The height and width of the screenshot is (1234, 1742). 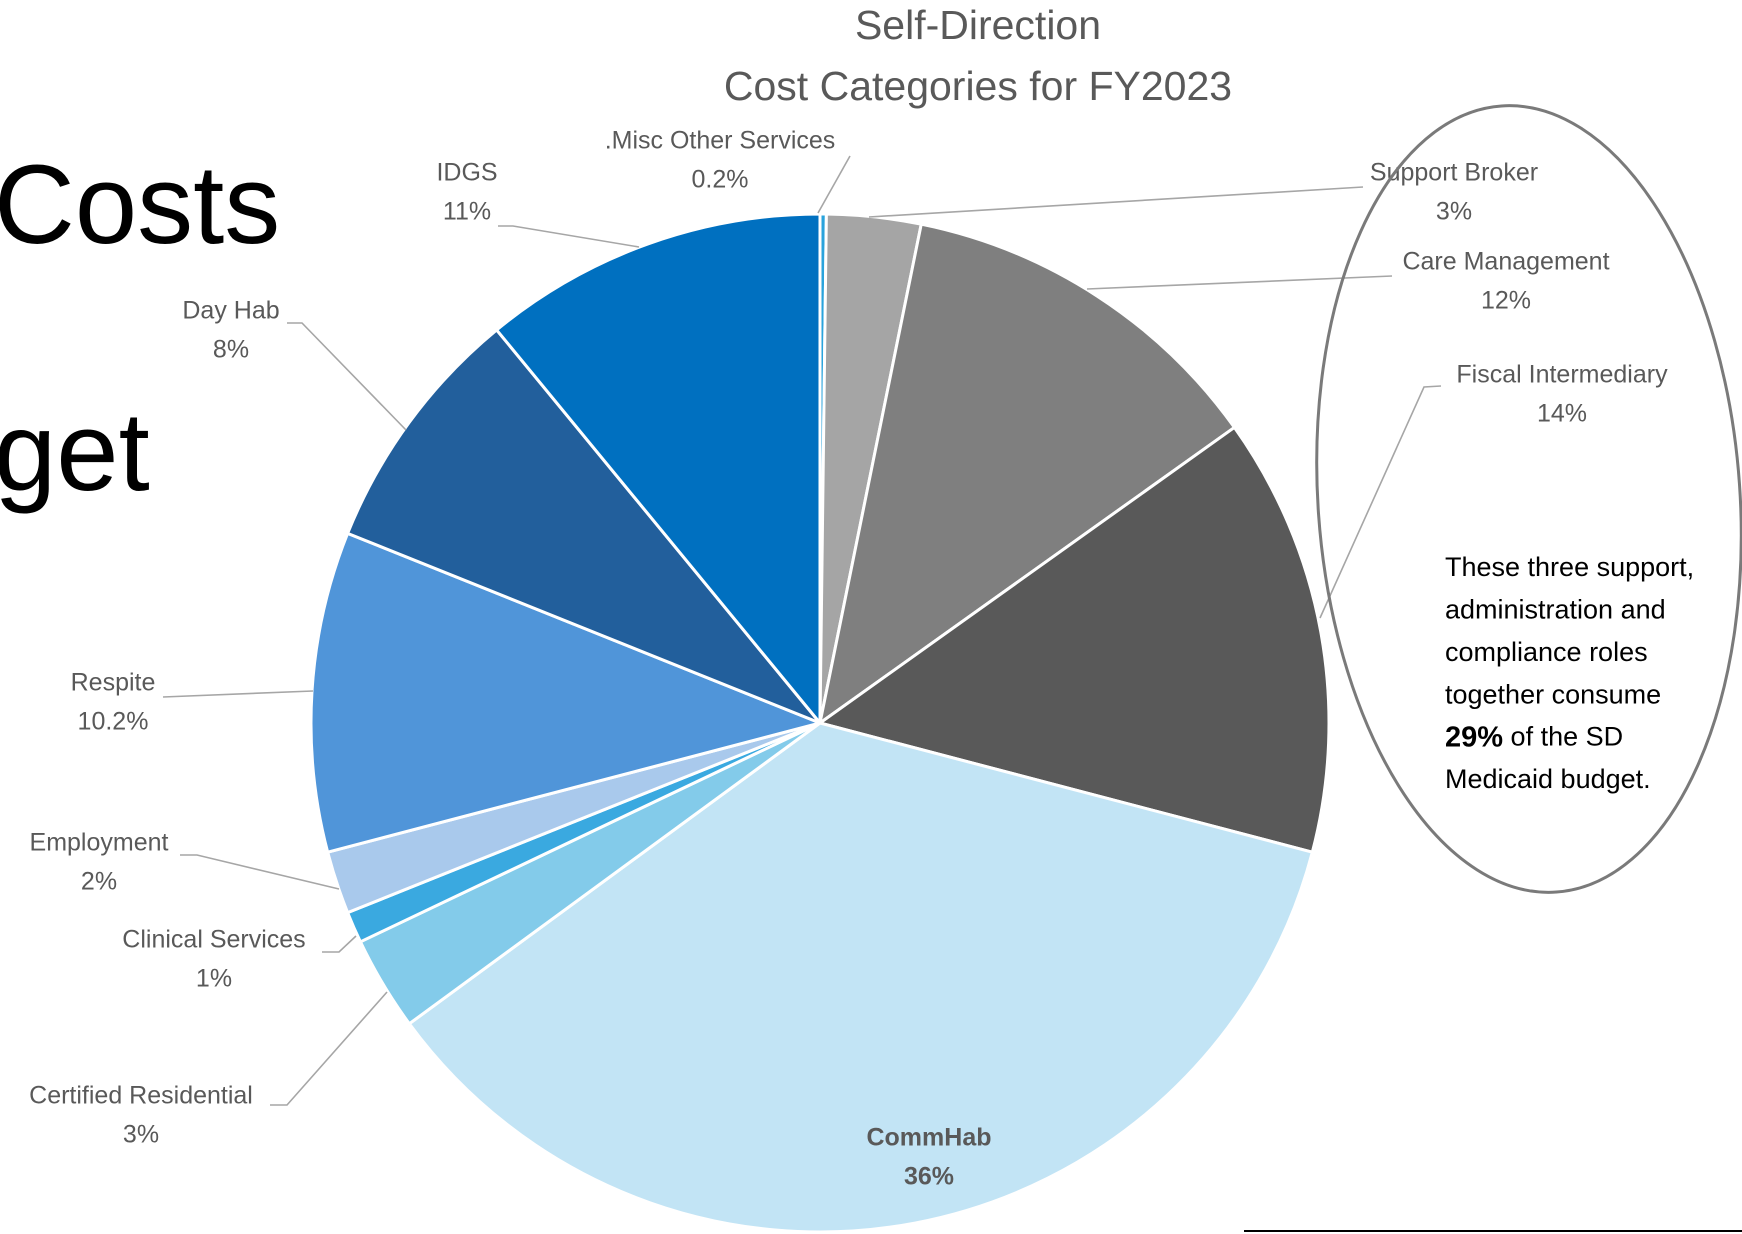 I want to click on slice-label: Clinical Services, so click(x=213, y=940).